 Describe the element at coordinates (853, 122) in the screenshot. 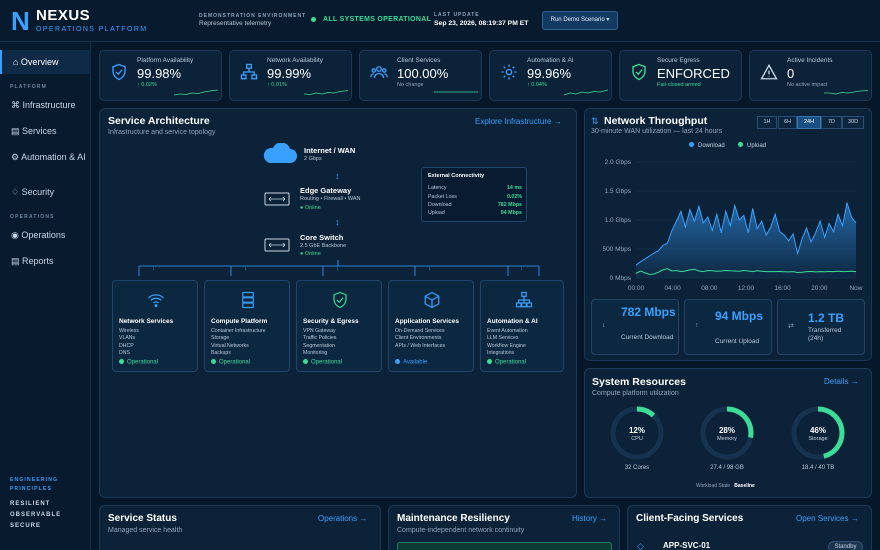

I see `range-button-30d: 30D` at that location.